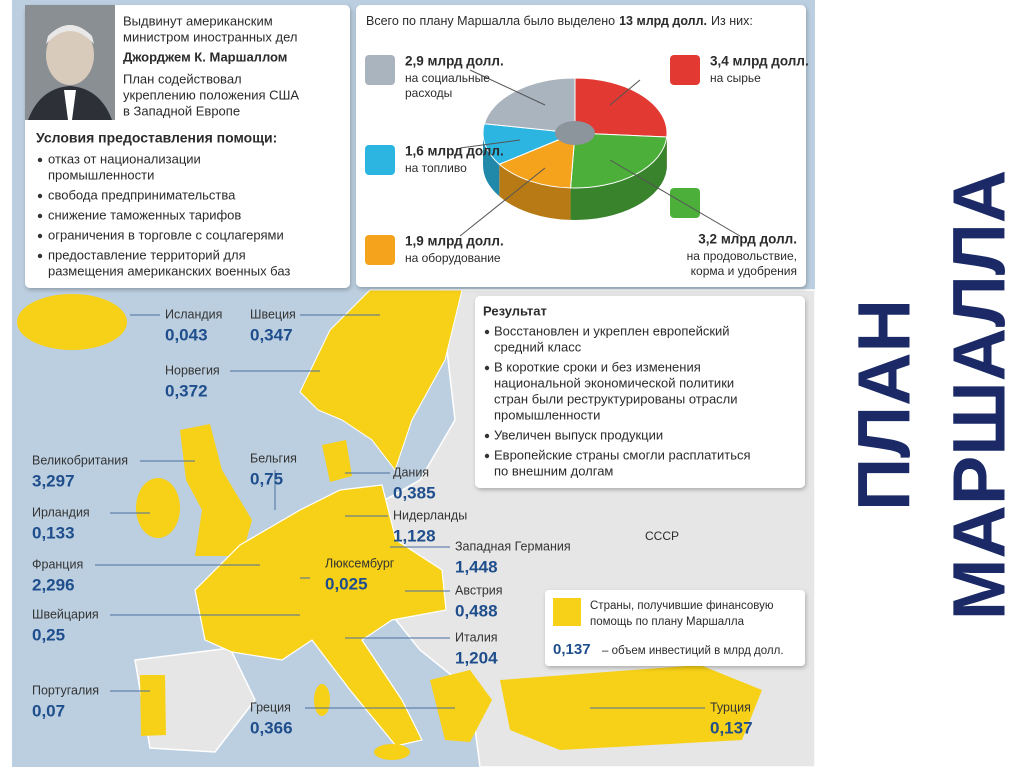  Describe the element at coordinates (454, 151) in the screenshot. I see `slice-label: 1,6 млрд долл.` at that location.